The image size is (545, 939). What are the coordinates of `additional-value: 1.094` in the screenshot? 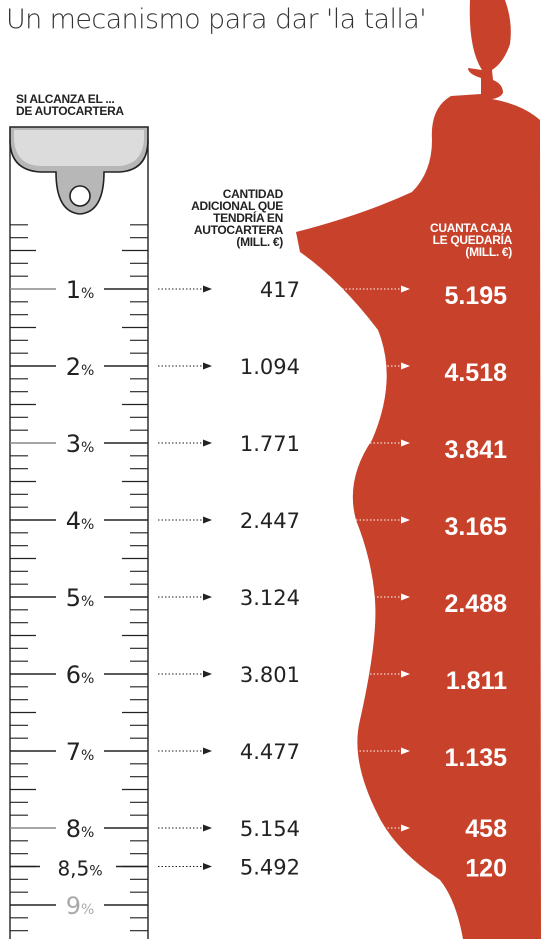 It's located at (270, 367).